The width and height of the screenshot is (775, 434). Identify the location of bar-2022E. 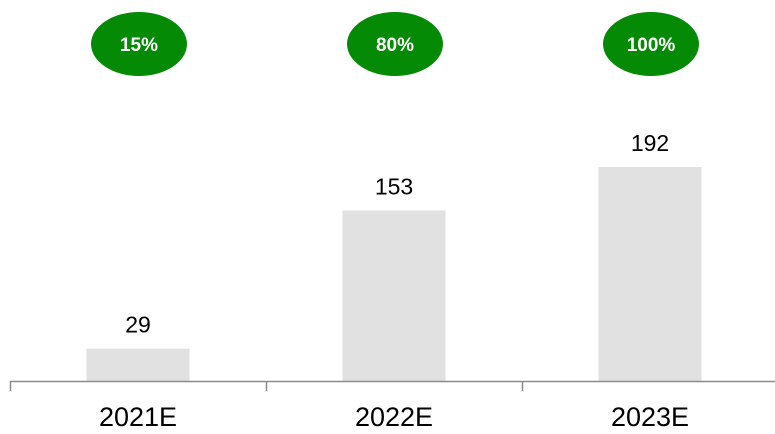
(394, 295).